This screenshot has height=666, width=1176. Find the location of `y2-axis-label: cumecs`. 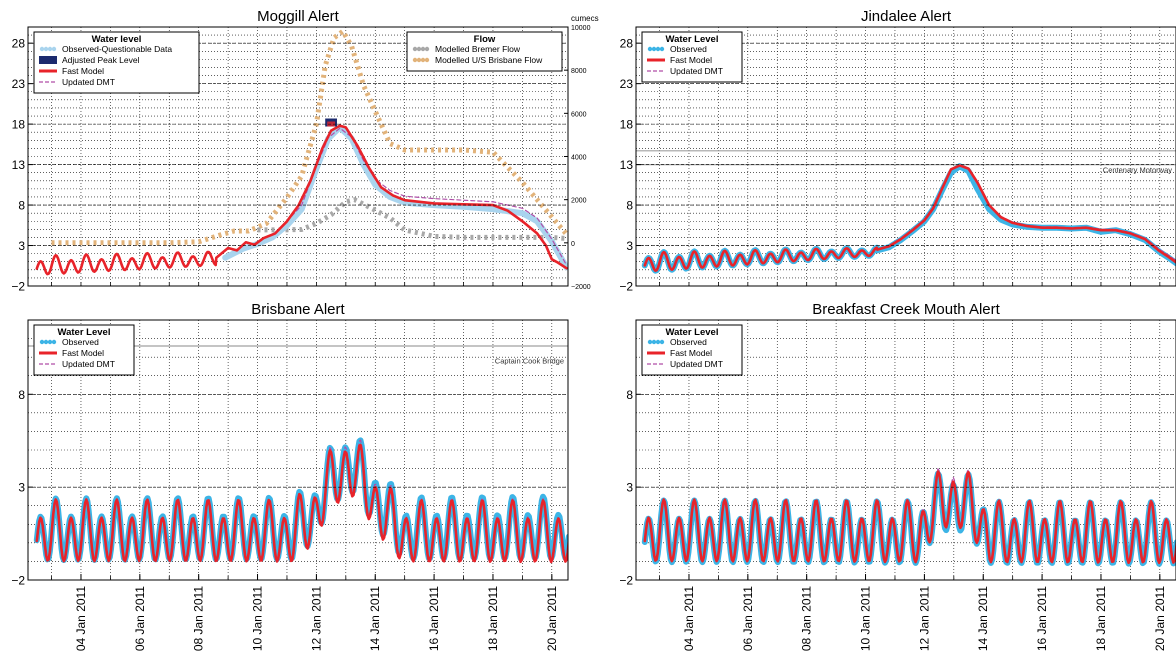

y2-axis-label: cumecs is located at coordinates (585, 18).